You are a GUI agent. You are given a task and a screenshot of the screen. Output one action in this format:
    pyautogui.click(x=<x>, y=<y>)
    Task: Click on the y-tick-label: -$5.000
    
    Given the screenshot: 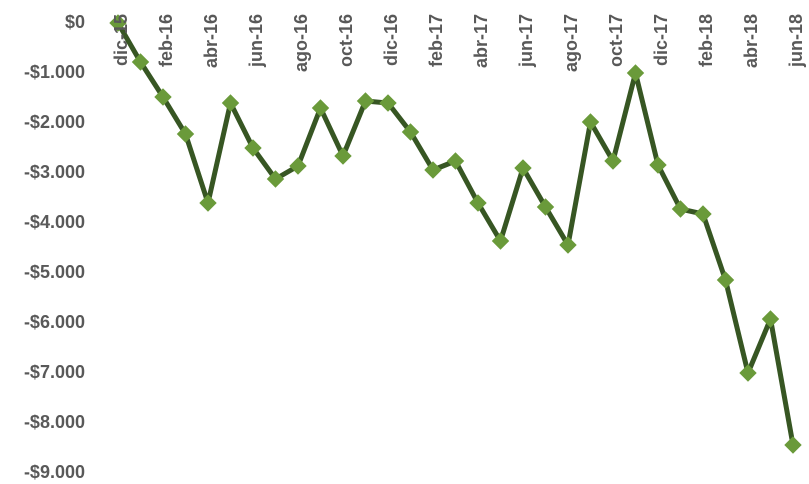 What is the action you would take?
    pyautogui.click(x=54, y=272)
    